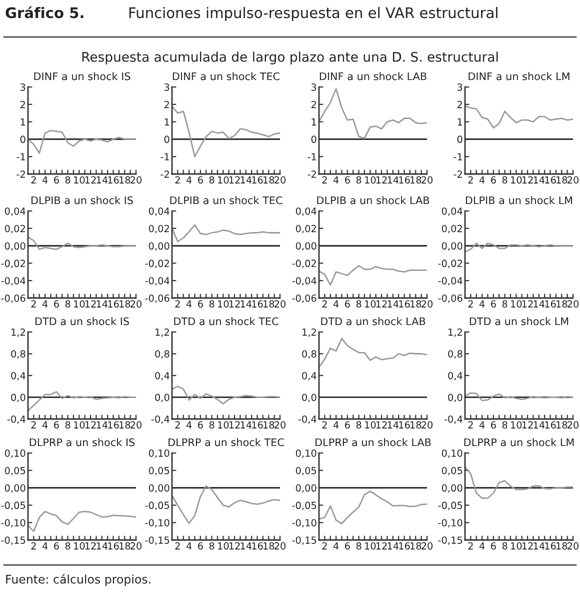 This screenshot has width=580, height=592. I want to click on y-tick-label: 0,8, so click(18, 354).